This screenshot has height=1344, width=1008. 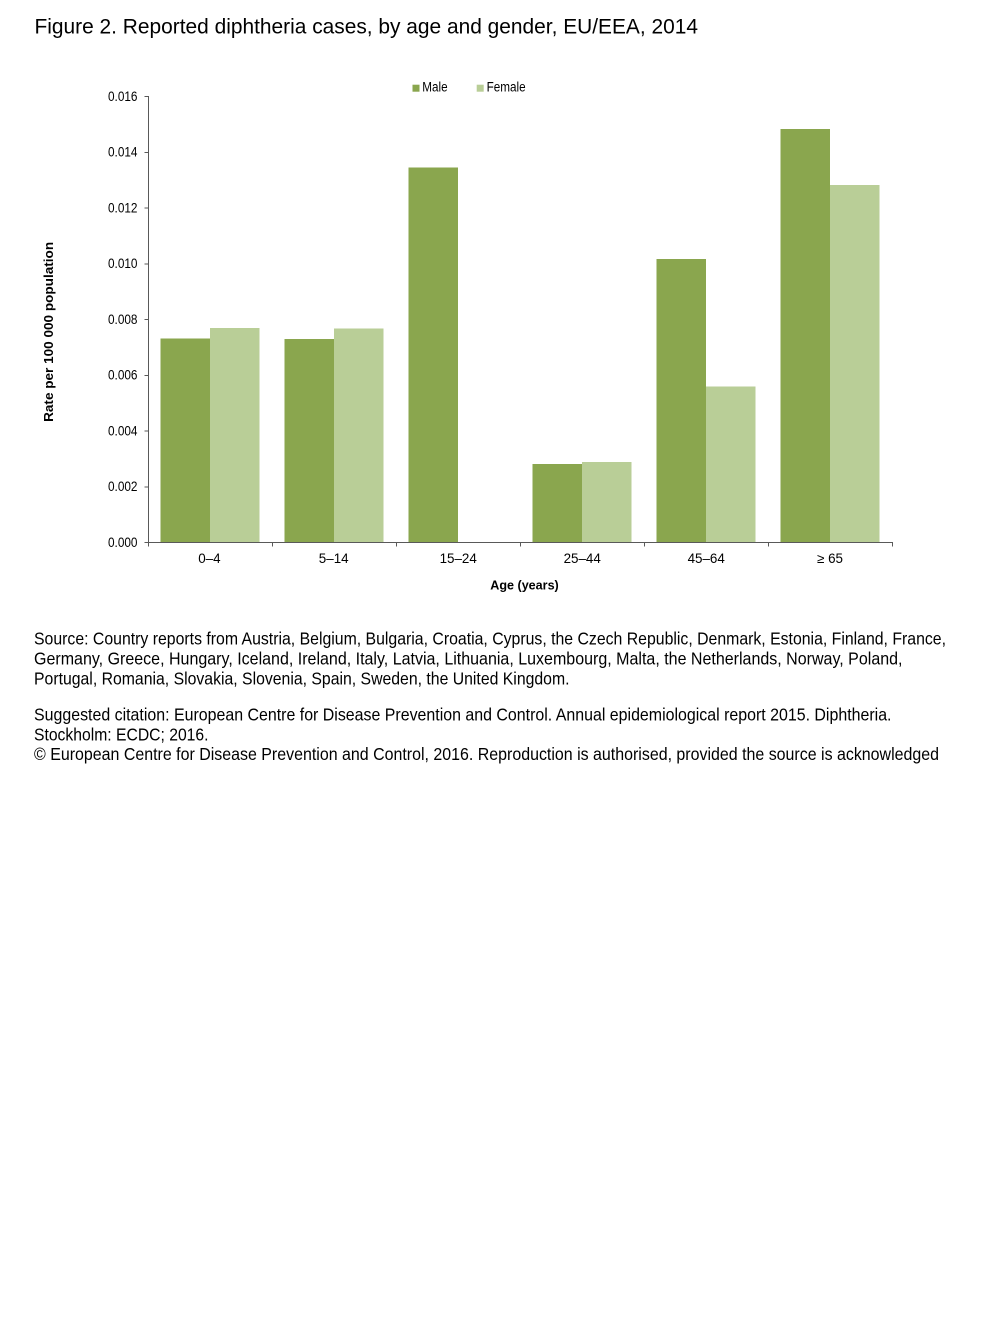 I want to click on svg-text: 45–64, so click(x=707, y=558).